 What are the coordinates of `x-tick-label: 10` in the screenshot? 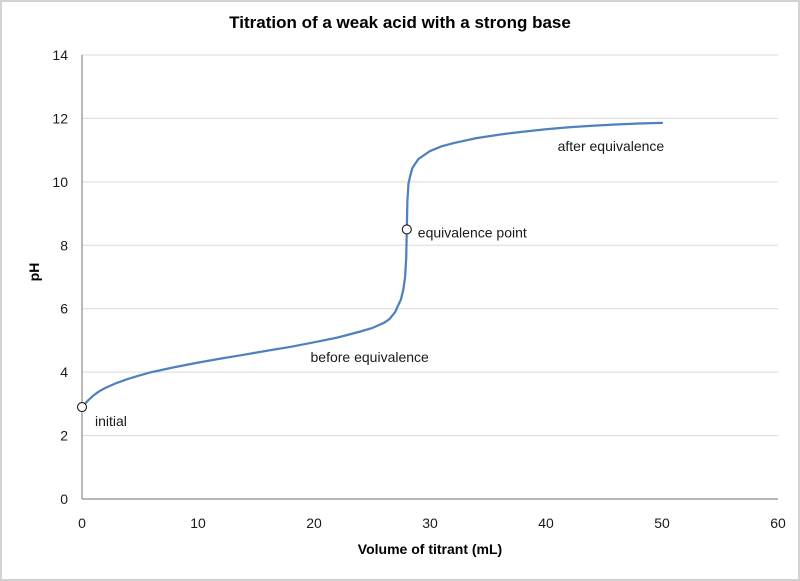 It's located at (198, 523).